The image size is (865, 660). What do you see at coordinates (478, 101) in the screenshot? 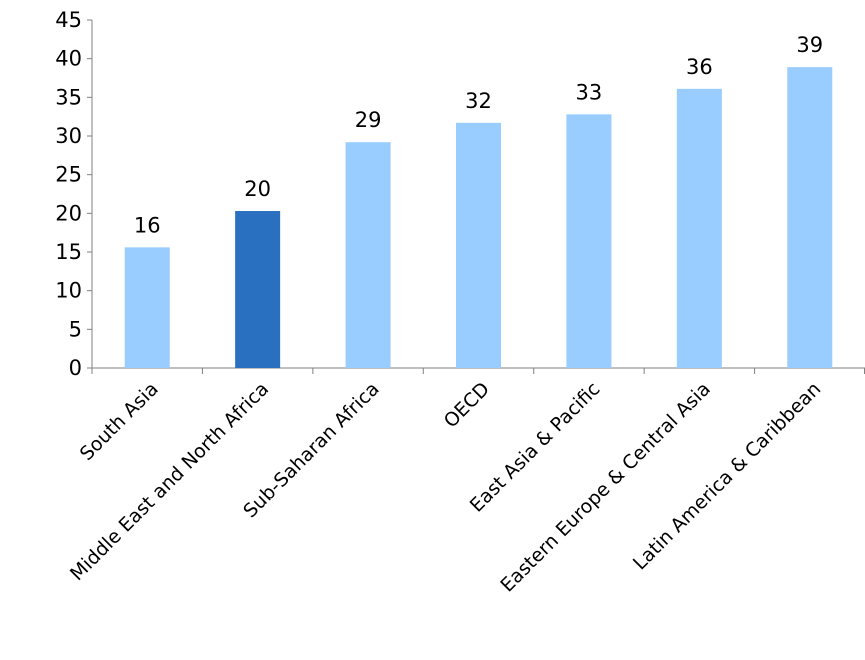
I see `data-label: 32` at bounding box center [478, 101].